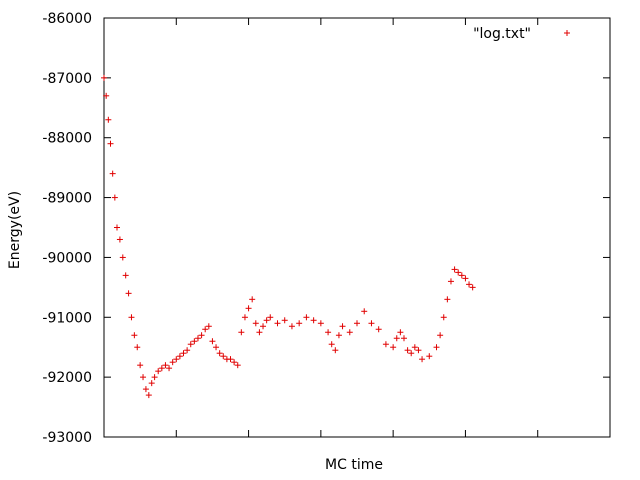  Describe the element at coordinates (67, 378) in the screenshot. I see `y-tick-label: -92000` at that location.